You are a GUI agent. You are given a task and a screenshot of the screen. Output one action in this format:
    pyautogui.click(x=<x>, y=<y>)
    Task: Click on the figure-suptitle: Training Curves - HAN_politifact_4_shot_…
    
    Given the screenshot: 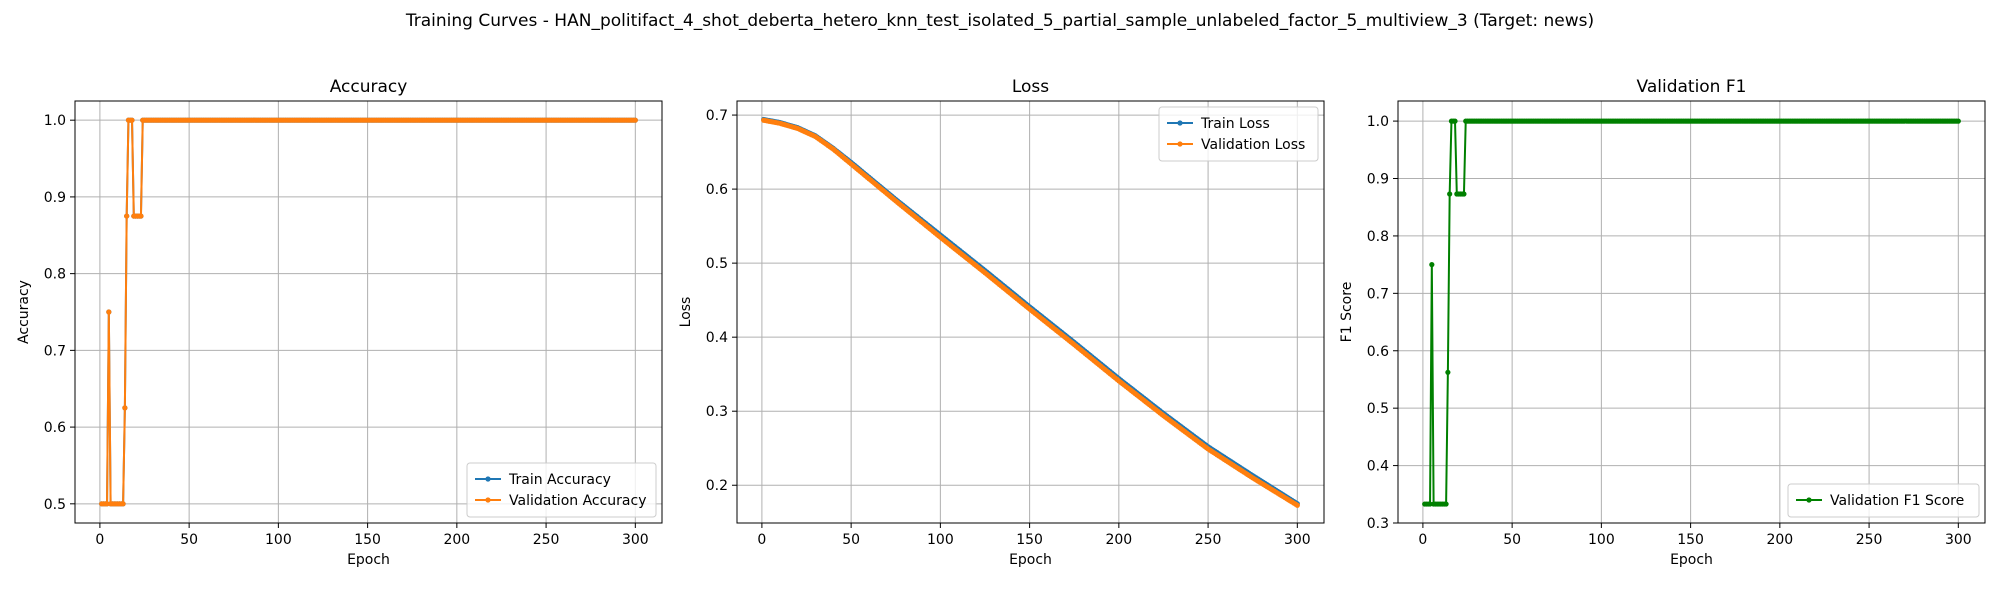 What is the action you would take?
    pyautogui.click(x=999, y=21)
    